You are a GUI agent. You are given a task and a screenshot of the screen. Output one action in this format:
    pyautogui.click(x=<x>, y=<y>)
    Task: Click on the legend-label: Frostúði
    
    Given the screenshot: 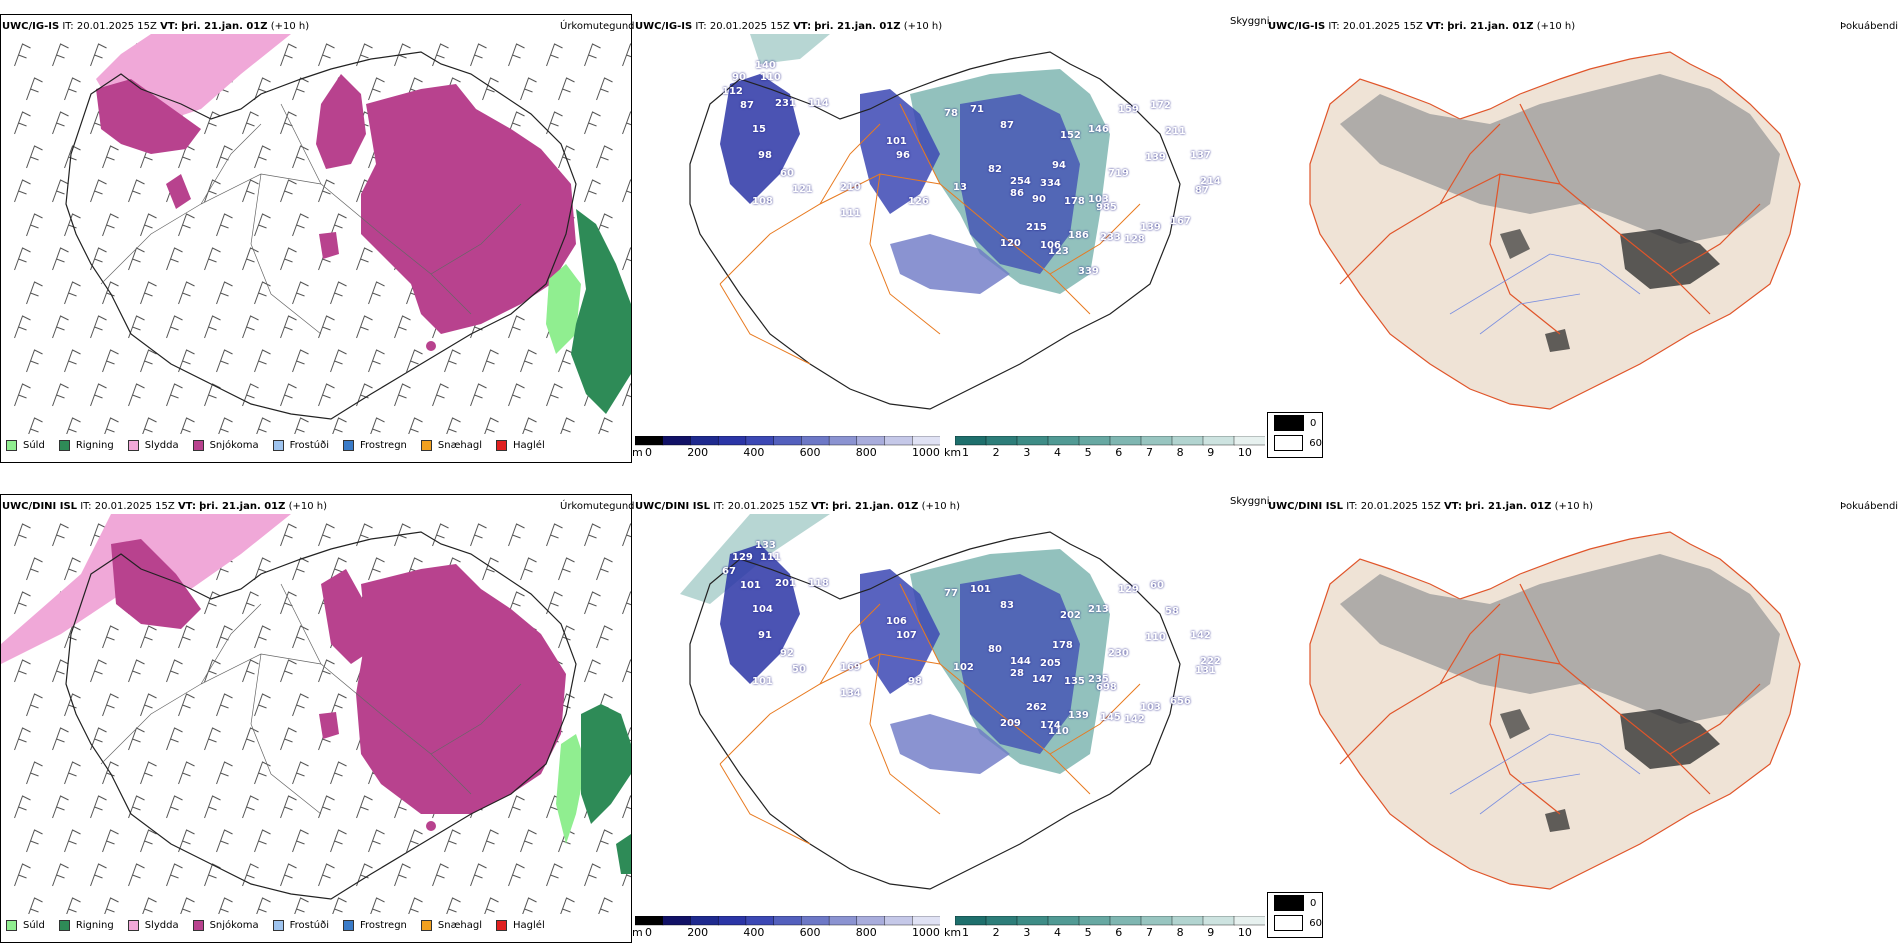 What is the action you would take?
    pyautogui.click(x=309, y=925)
    